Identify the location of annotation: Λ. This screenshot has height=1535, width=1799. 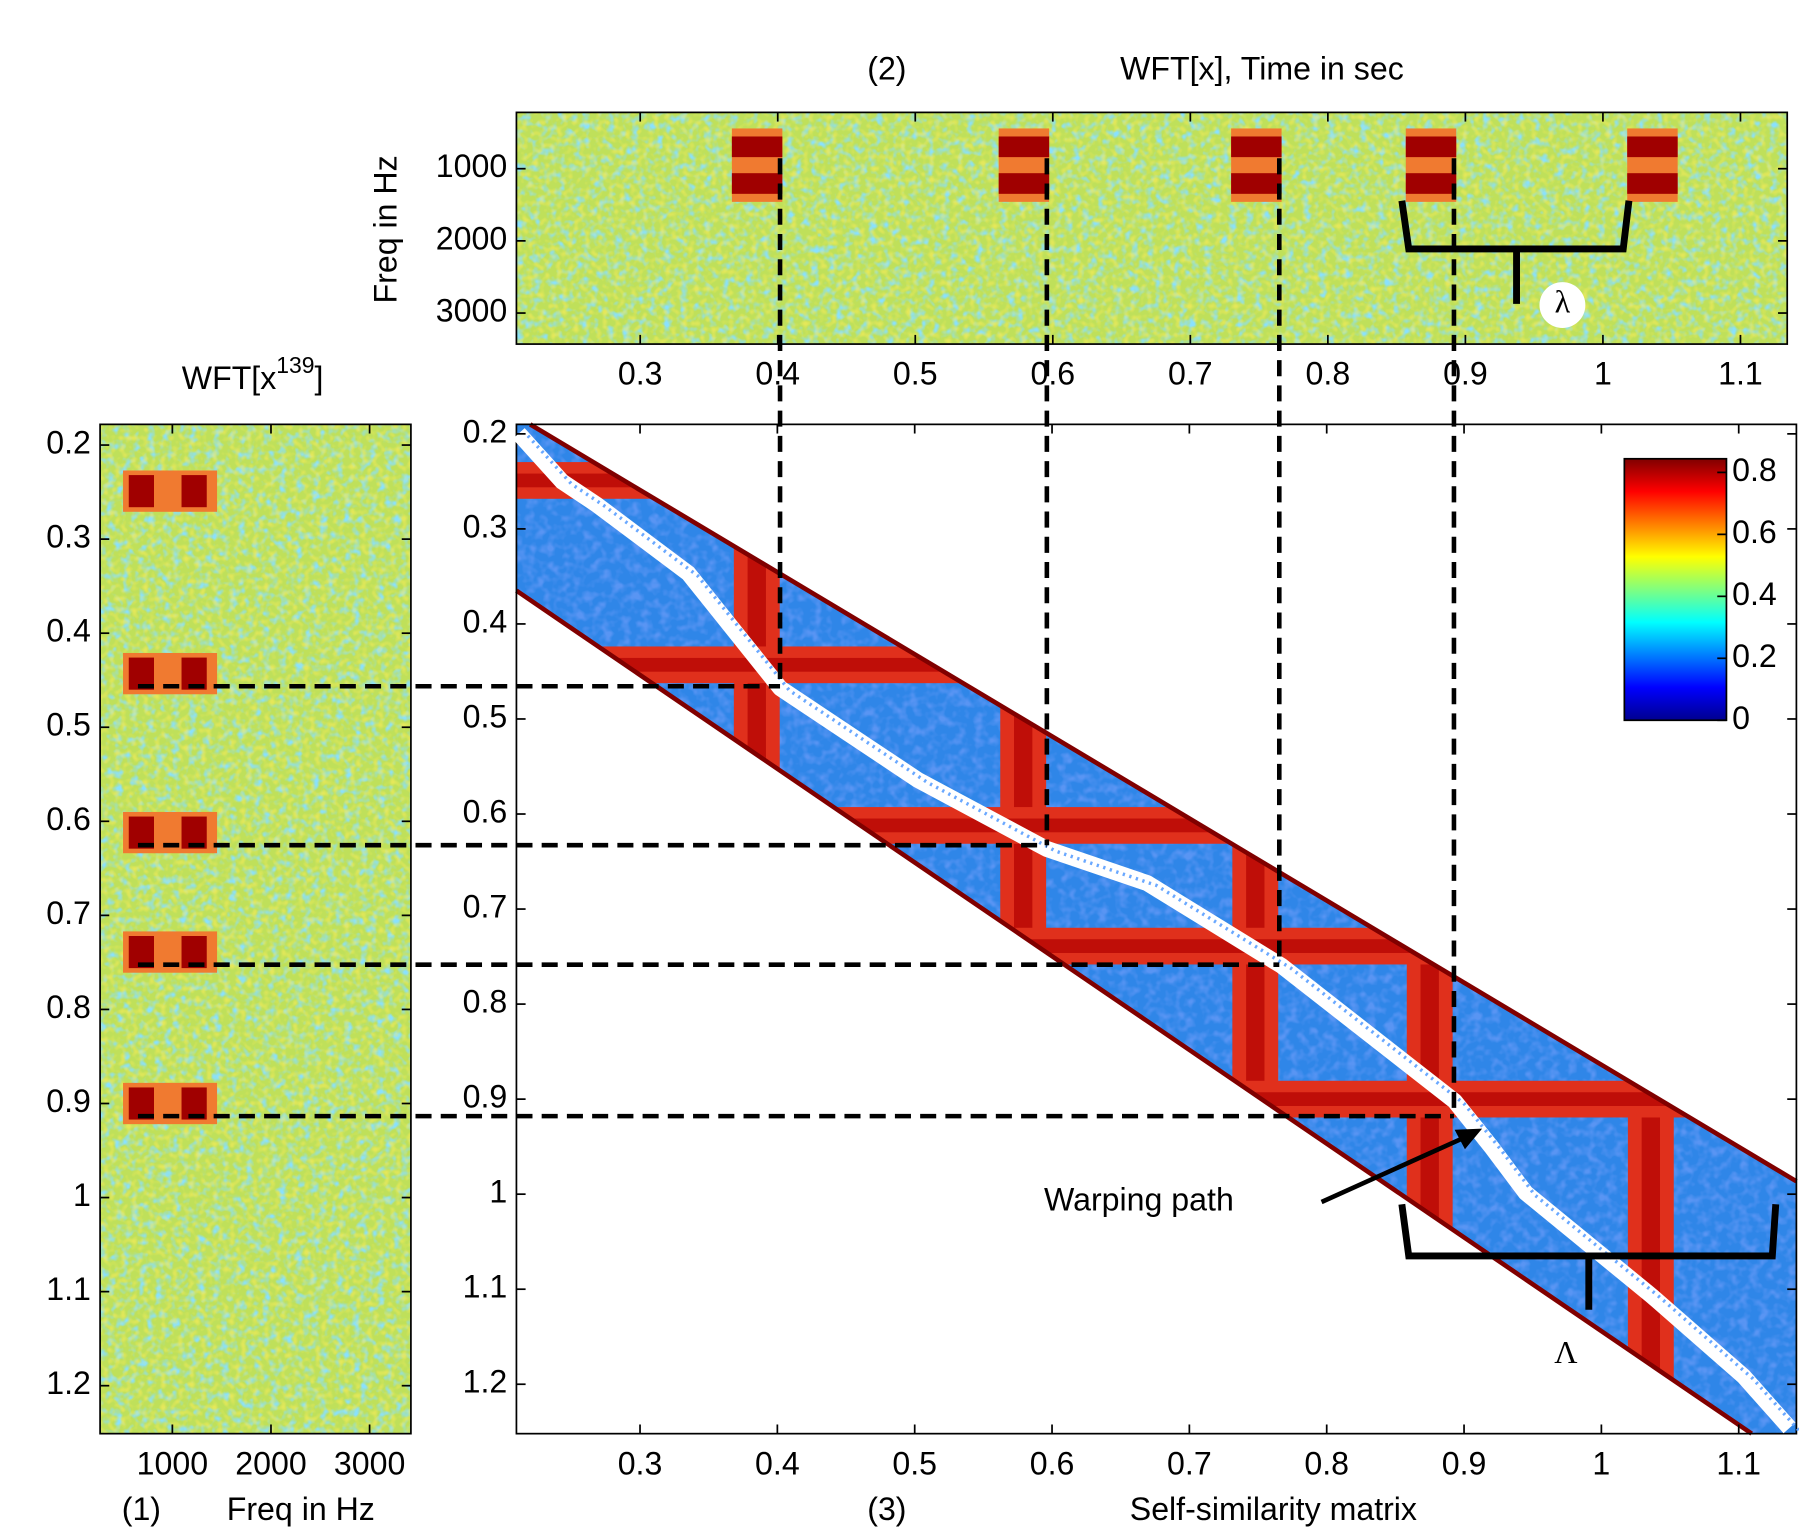
(1565, 1352).